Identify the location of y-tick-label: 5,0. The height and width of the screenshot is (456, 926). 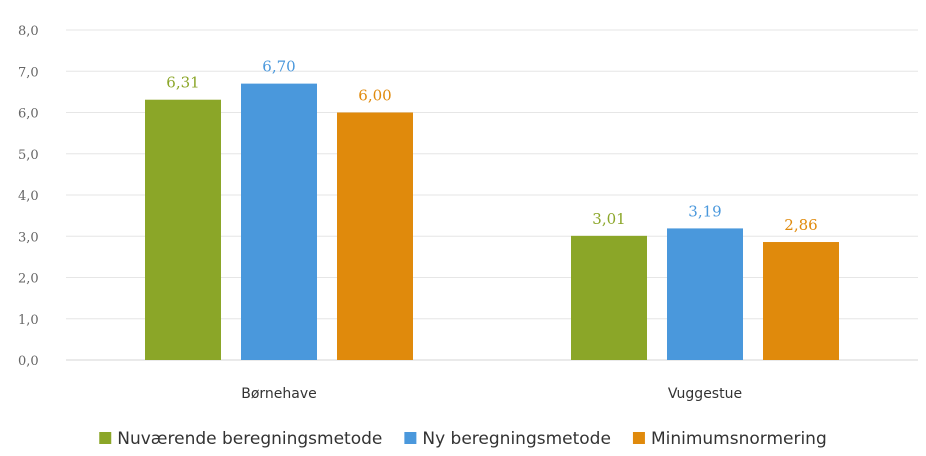
(28, 155).